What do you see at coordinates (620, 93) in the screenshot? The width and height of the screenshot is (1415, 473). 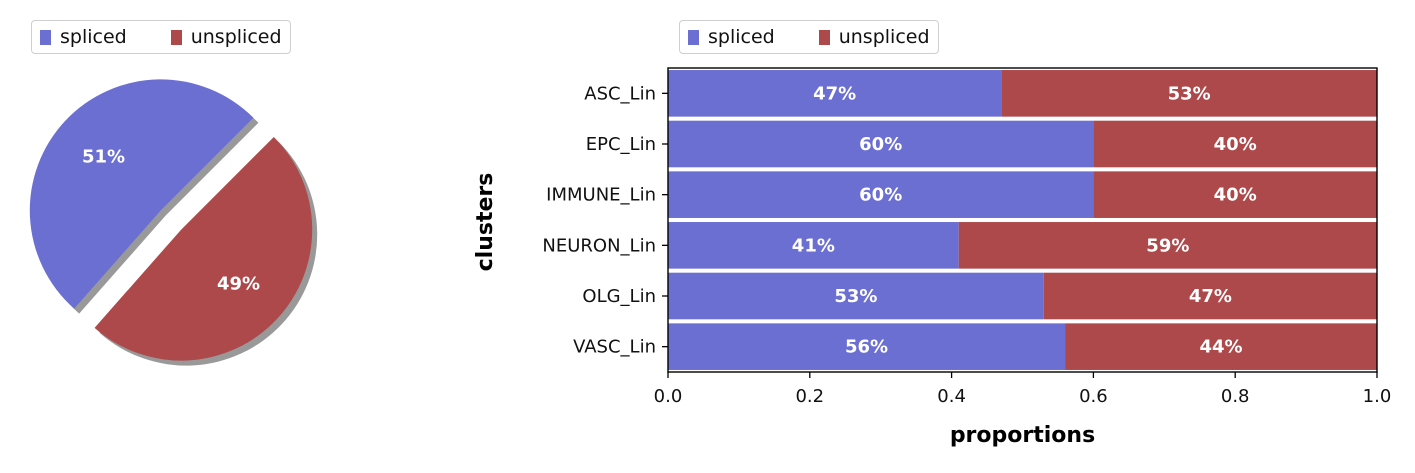 I see `y-tick-label: ASC_Lin` at bounding box center [620, 93].